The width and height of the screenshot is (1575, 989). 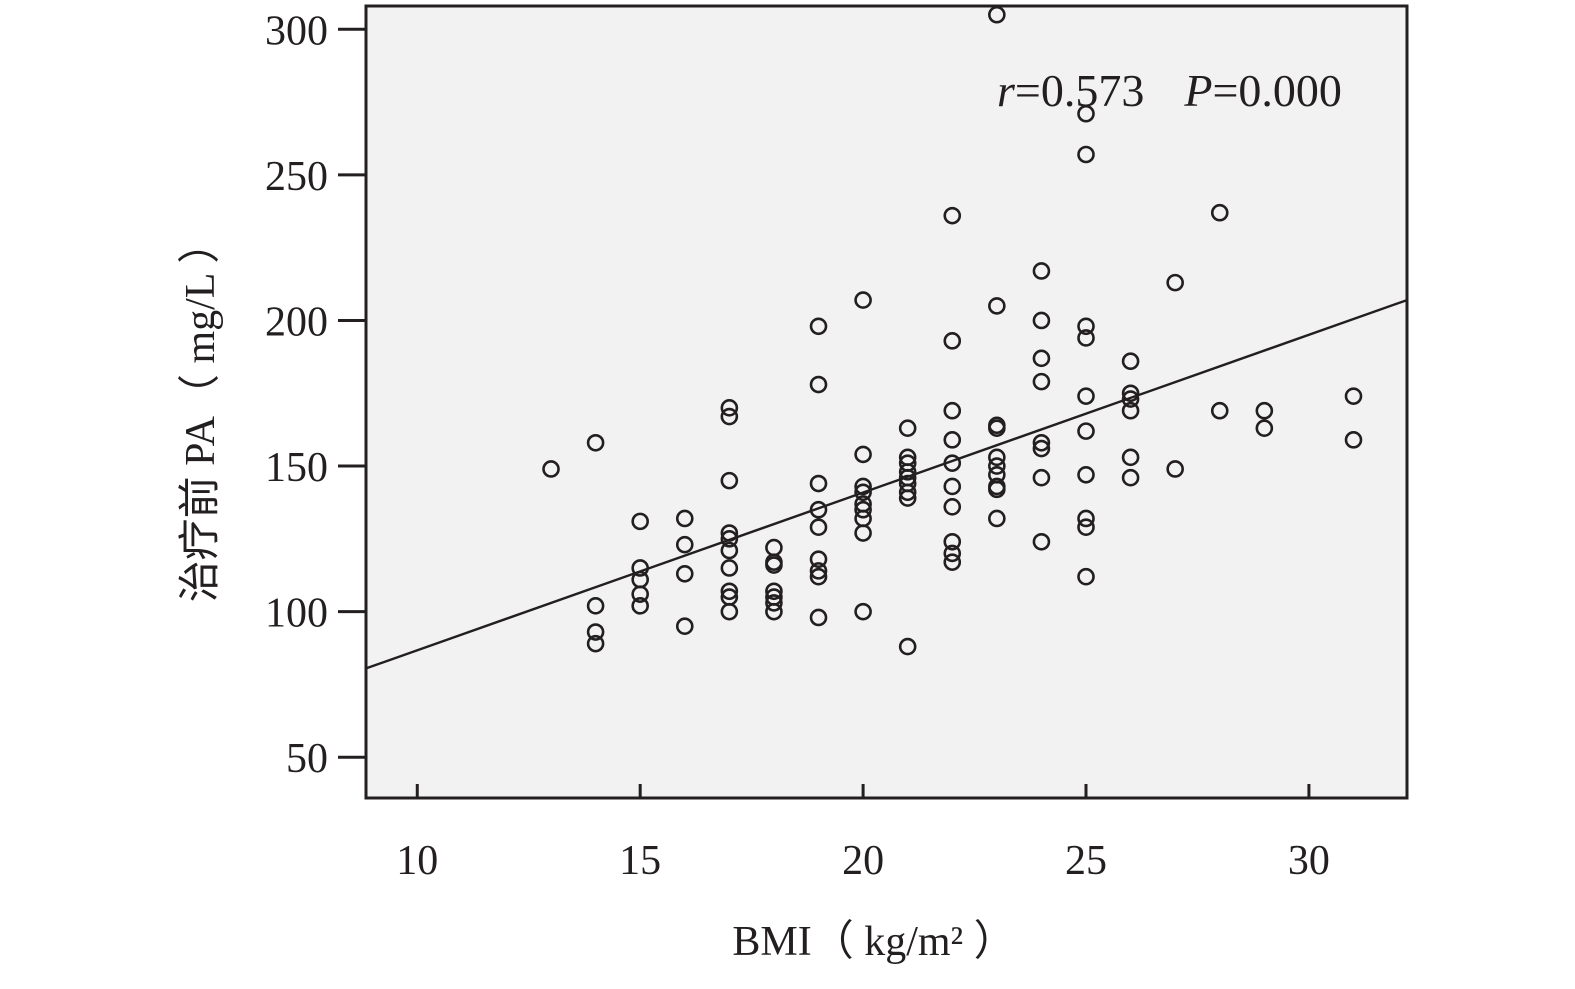 What do you see at coordinates (307, 759) in the screenshot?
I see `y-tick-label: 50` at bounding box center [307, 759].